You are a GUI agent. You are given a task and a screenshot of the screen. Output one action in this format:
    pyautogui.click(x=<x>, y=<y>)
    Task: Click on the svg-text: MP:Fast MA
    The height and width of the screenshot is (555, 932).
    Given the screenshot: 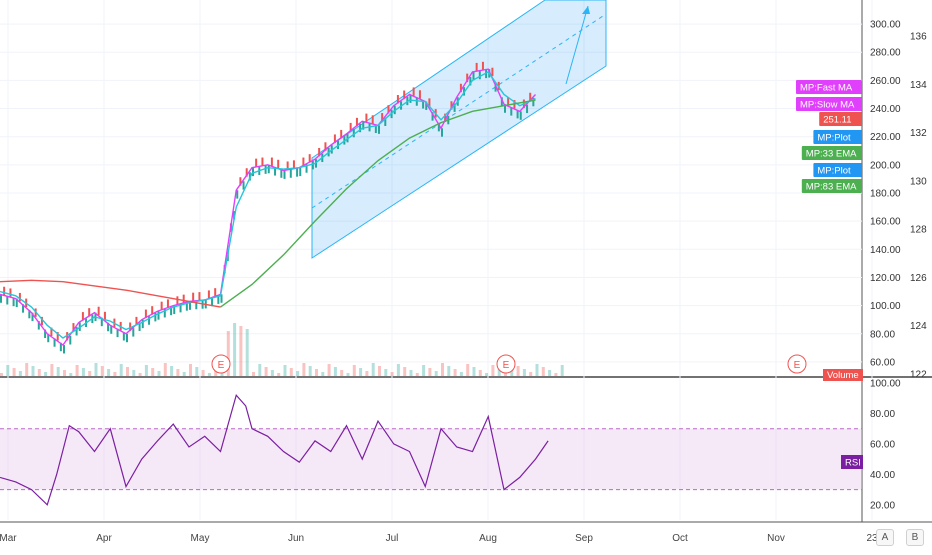 What is the action you would take?
    pyautogui.click(x=826, y=88)
    